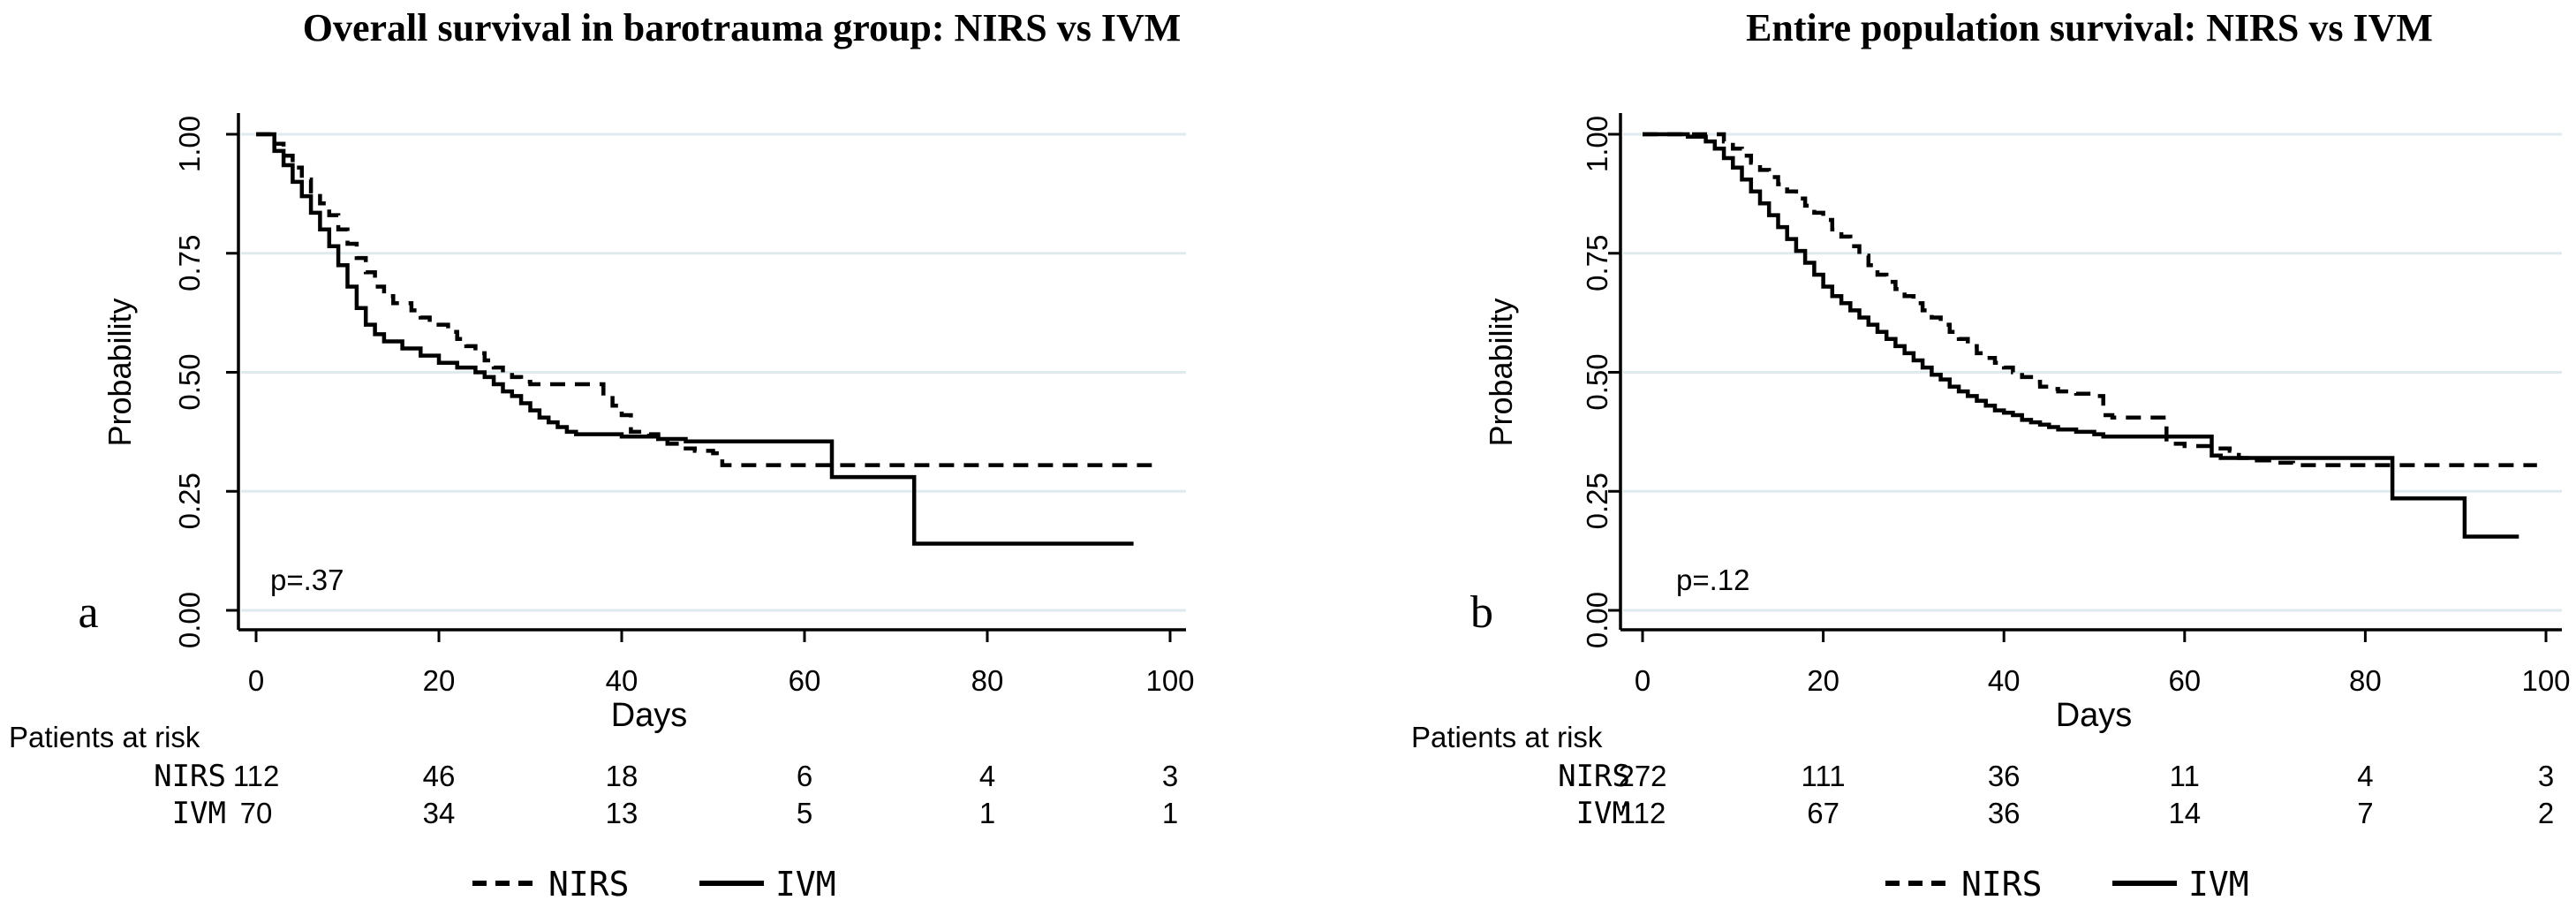 The height and width of the screenshot is (908, 2576). Describe the element at coordinates (307, 580) in the screenshot. I see `p-value-annotation: p=.37` at that location.